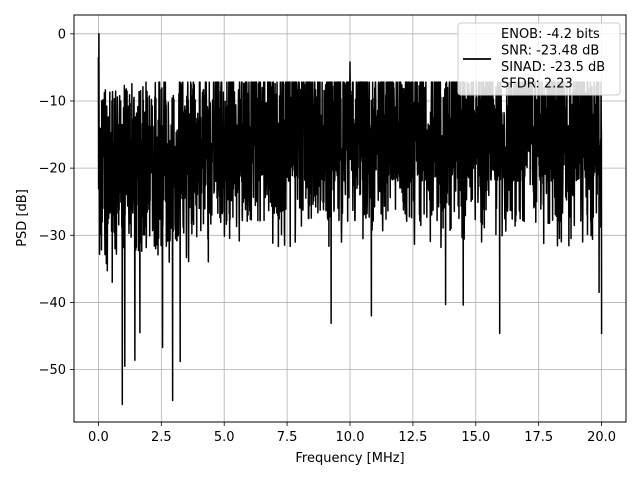  What do you see at coordinates (550, 51) in the screenshot?
I see `legend-entry: SNR: -23.48 dB` at bounding box center [550, 51].